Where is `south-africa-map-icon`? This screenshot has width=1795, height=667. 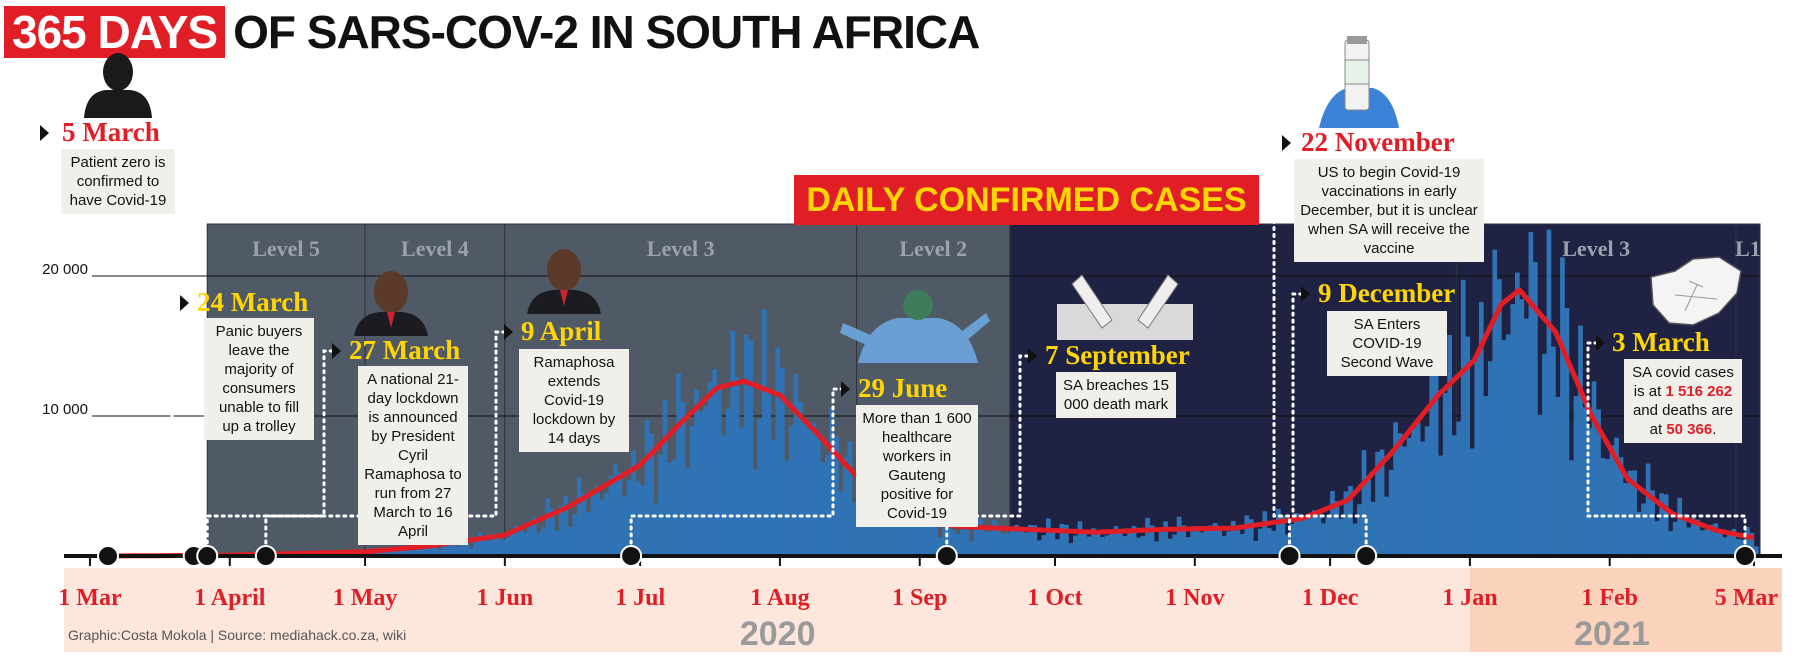 south-africa-map-icon is located at coordinates (1696, 291).